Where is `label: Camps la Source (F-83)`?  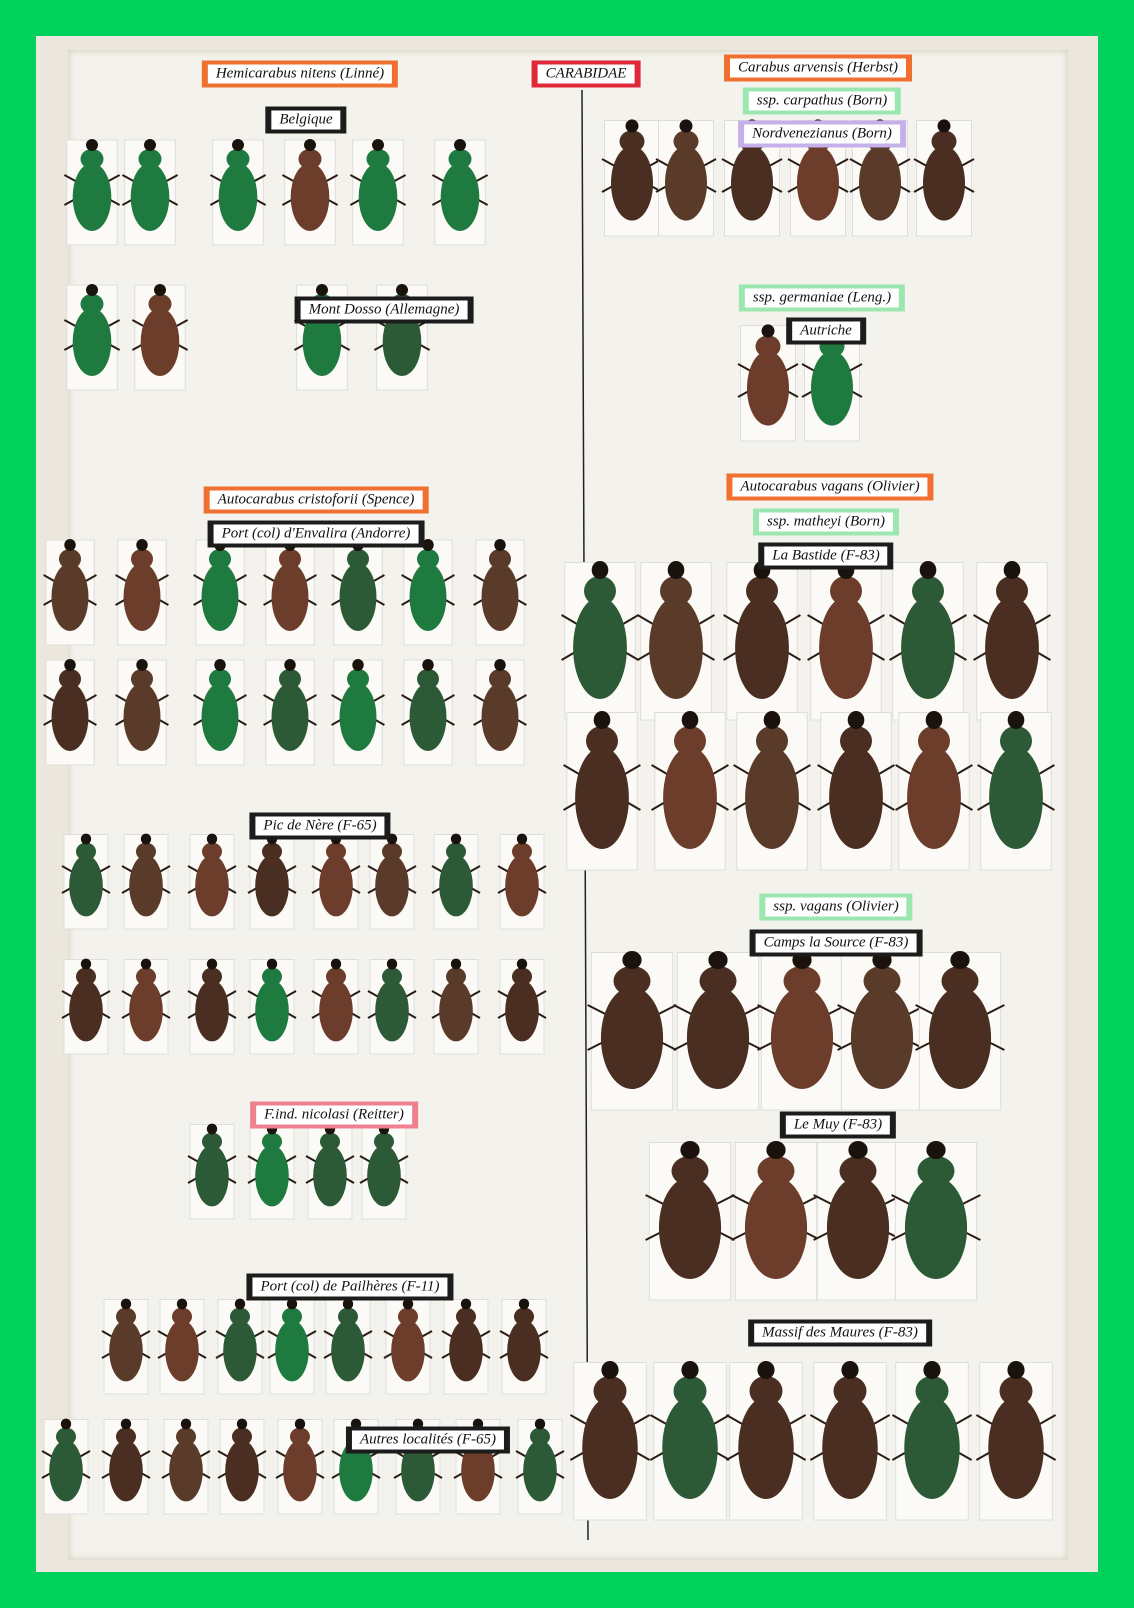
label: Camps la Source (F-83) is located at coordinates (836, 943).